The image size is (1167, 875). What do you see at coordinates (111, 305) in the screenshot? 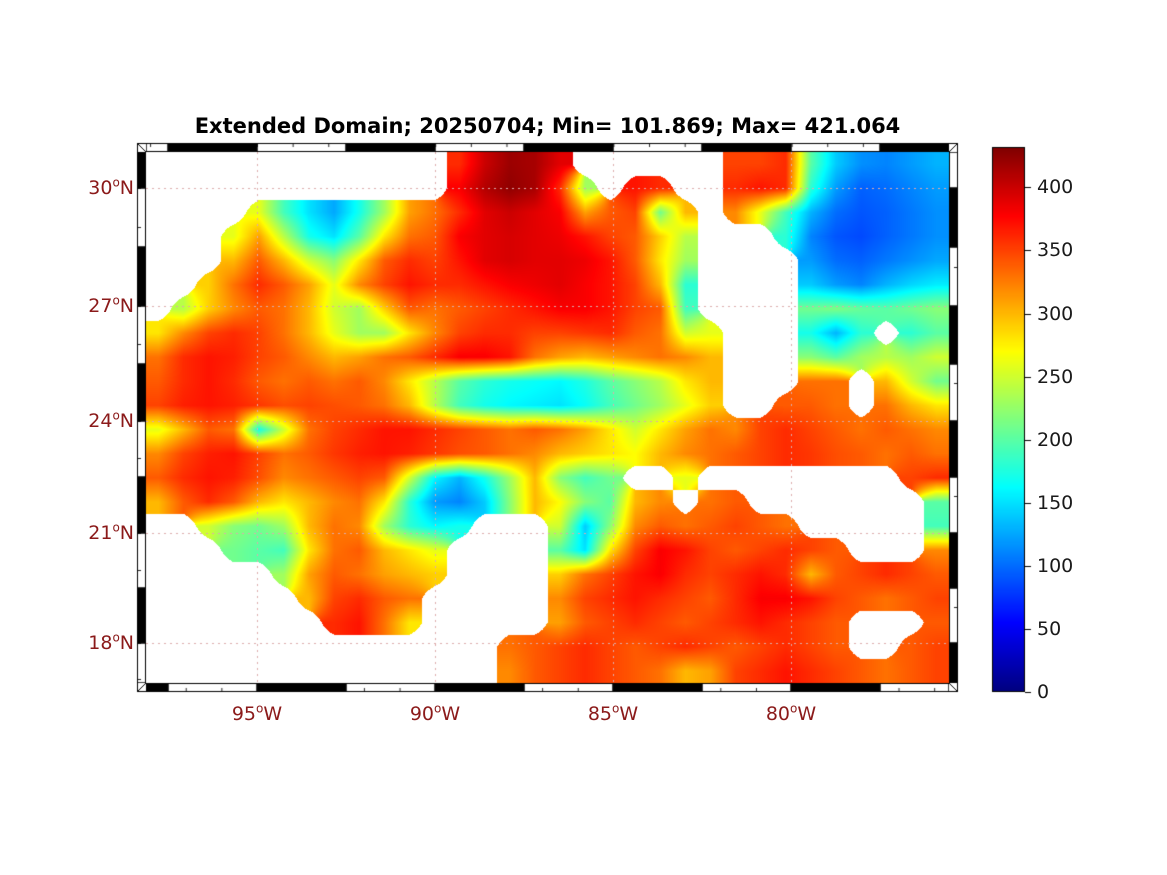
I see `lat-tick-label-27N: 27oN` at bounding box center [111, 305].